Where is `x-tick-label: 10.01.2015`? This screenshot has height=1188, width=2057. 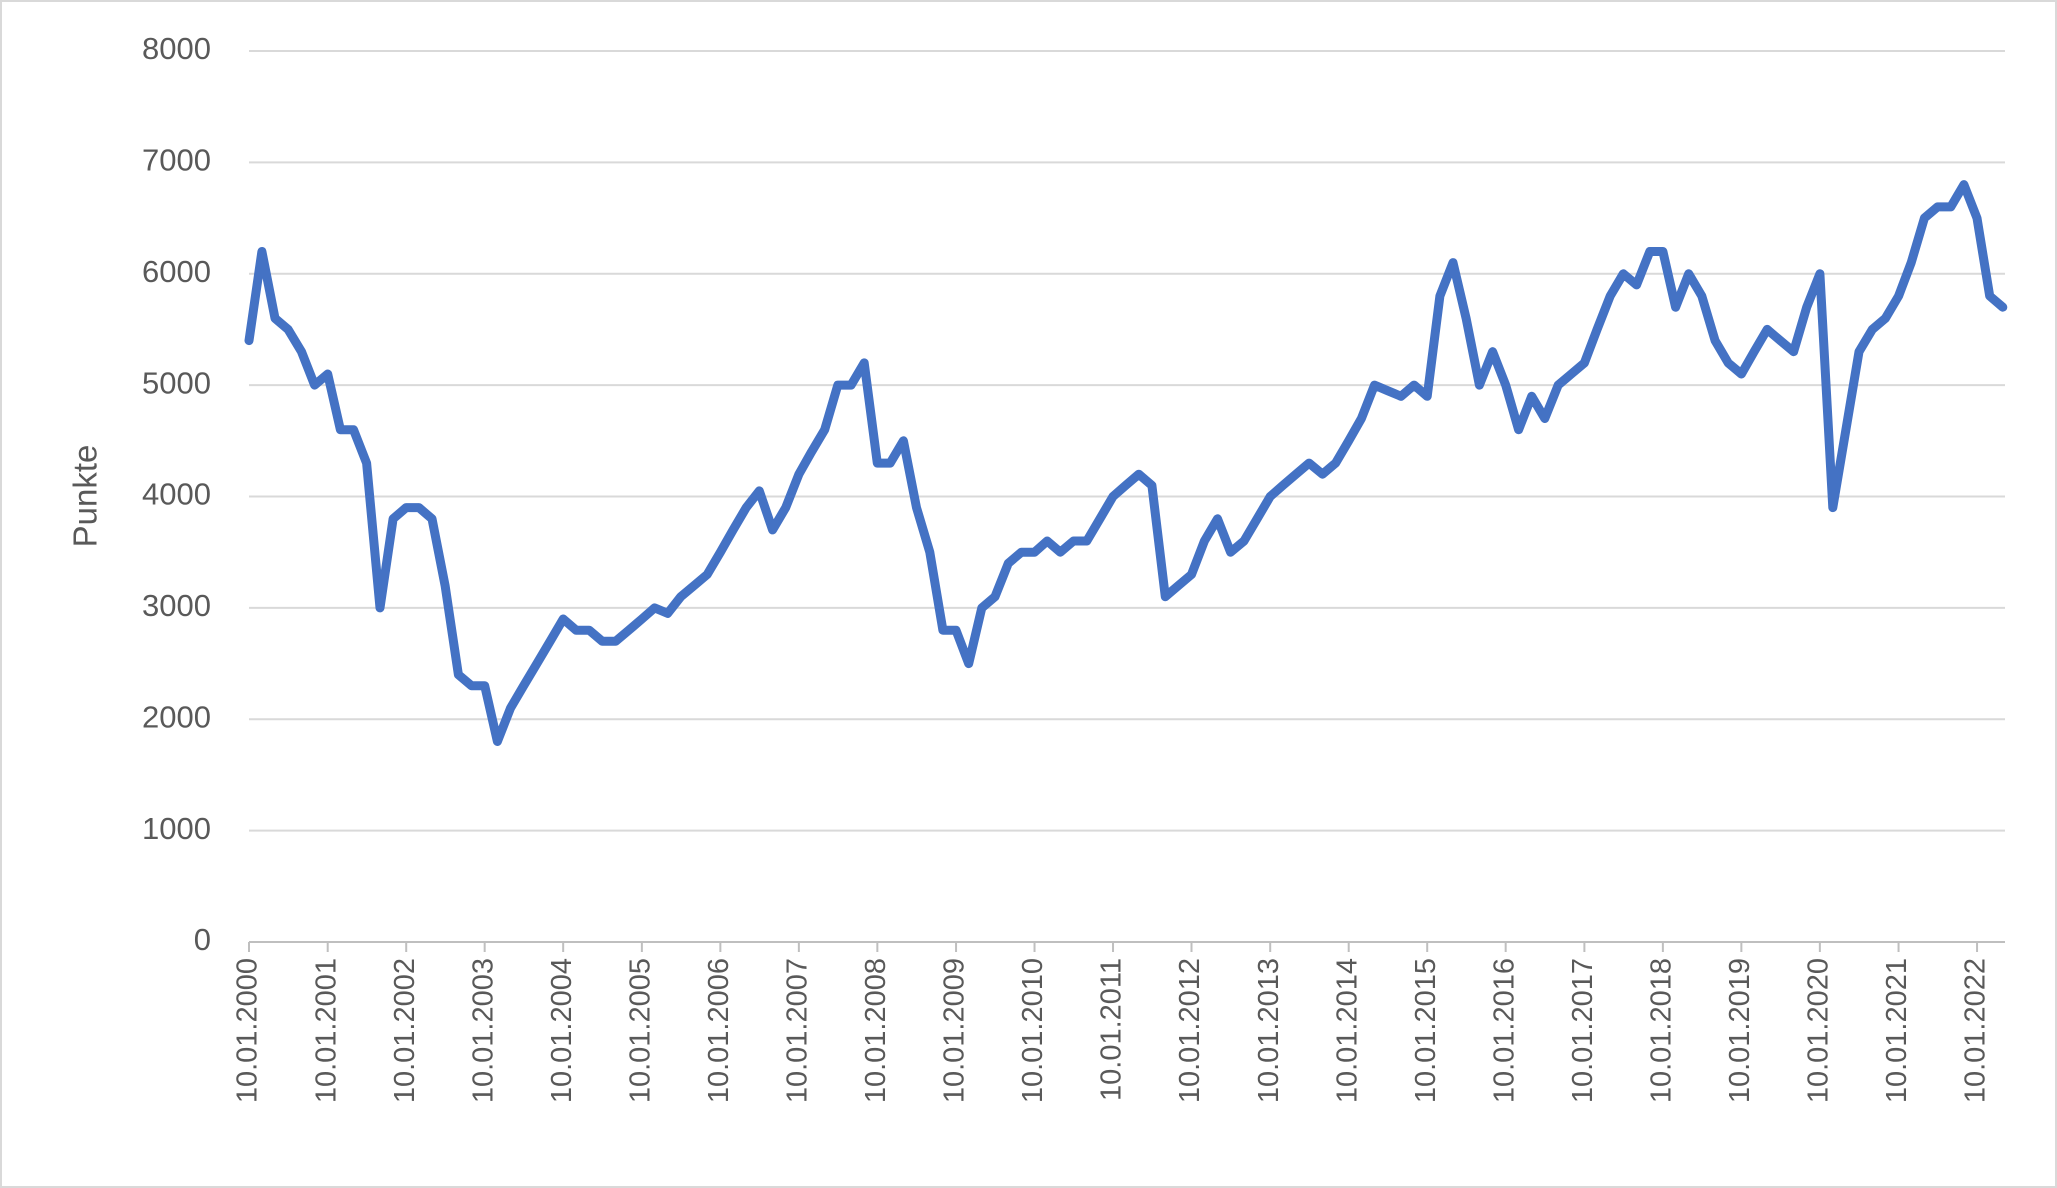 x-tick-label: 10.01.2015 is located at coordinates (1426, 1030).